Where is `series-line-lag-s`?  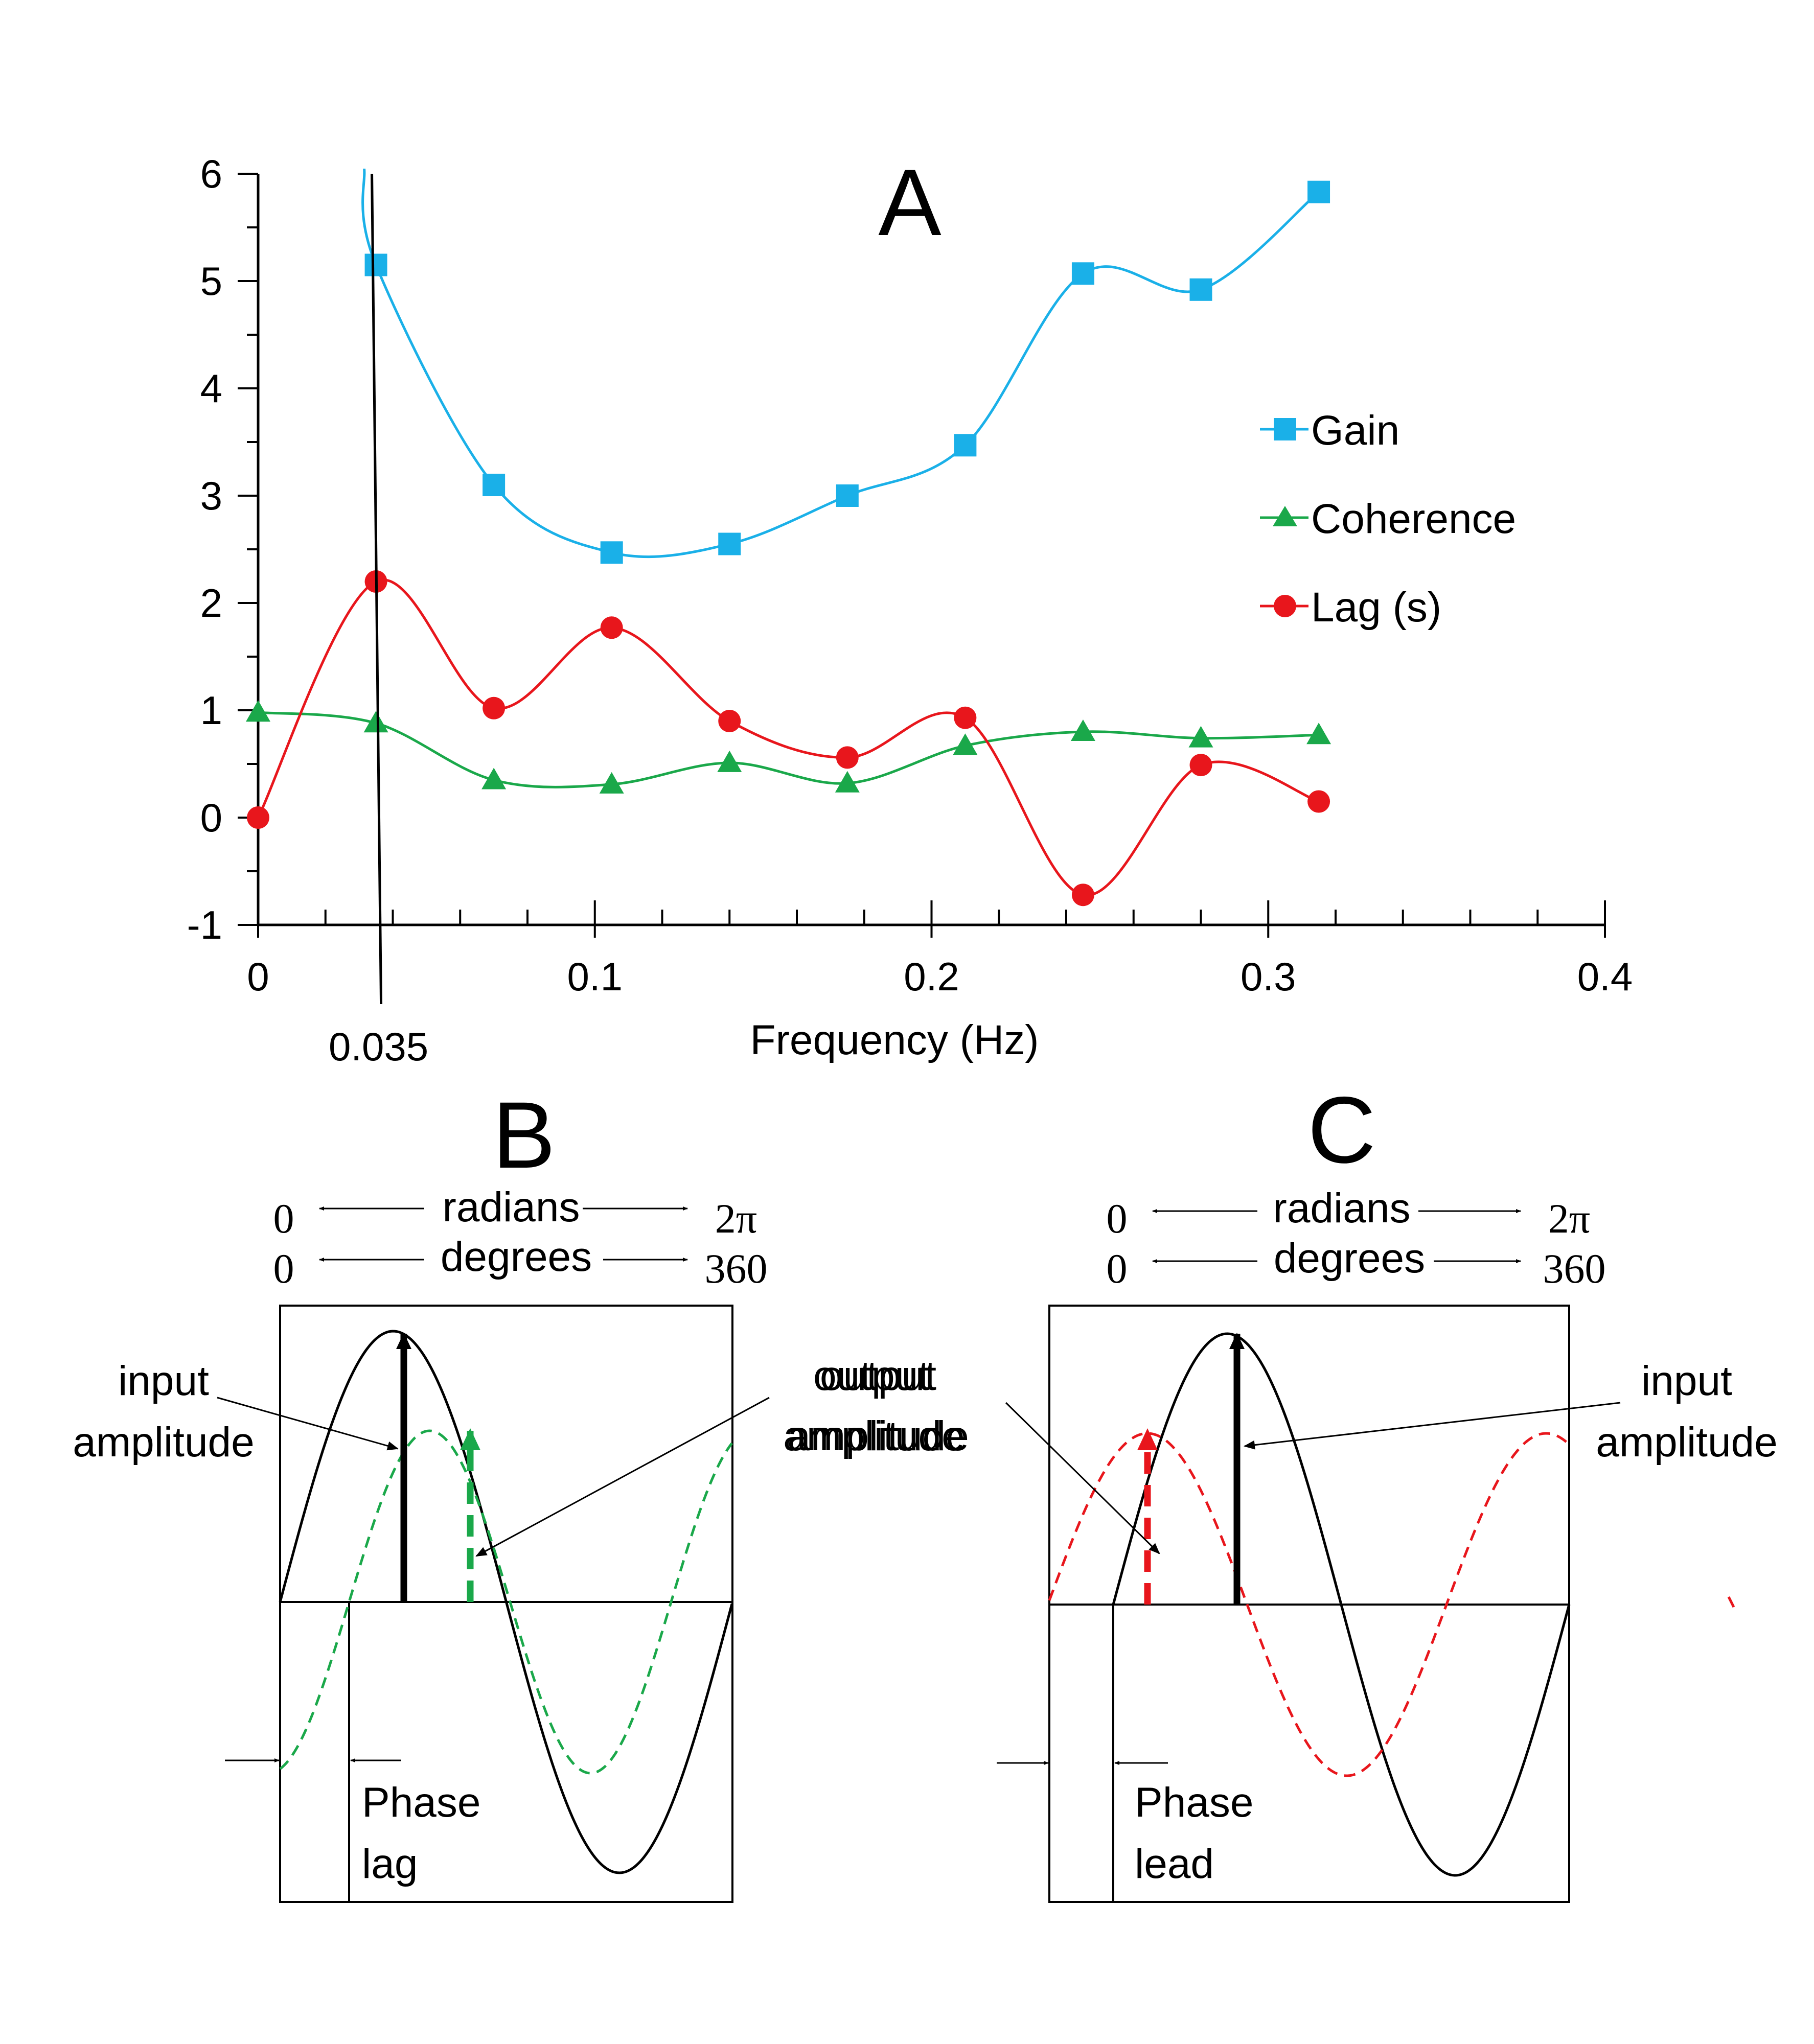
series-line-lag-s is located at coordinates (788, 737).